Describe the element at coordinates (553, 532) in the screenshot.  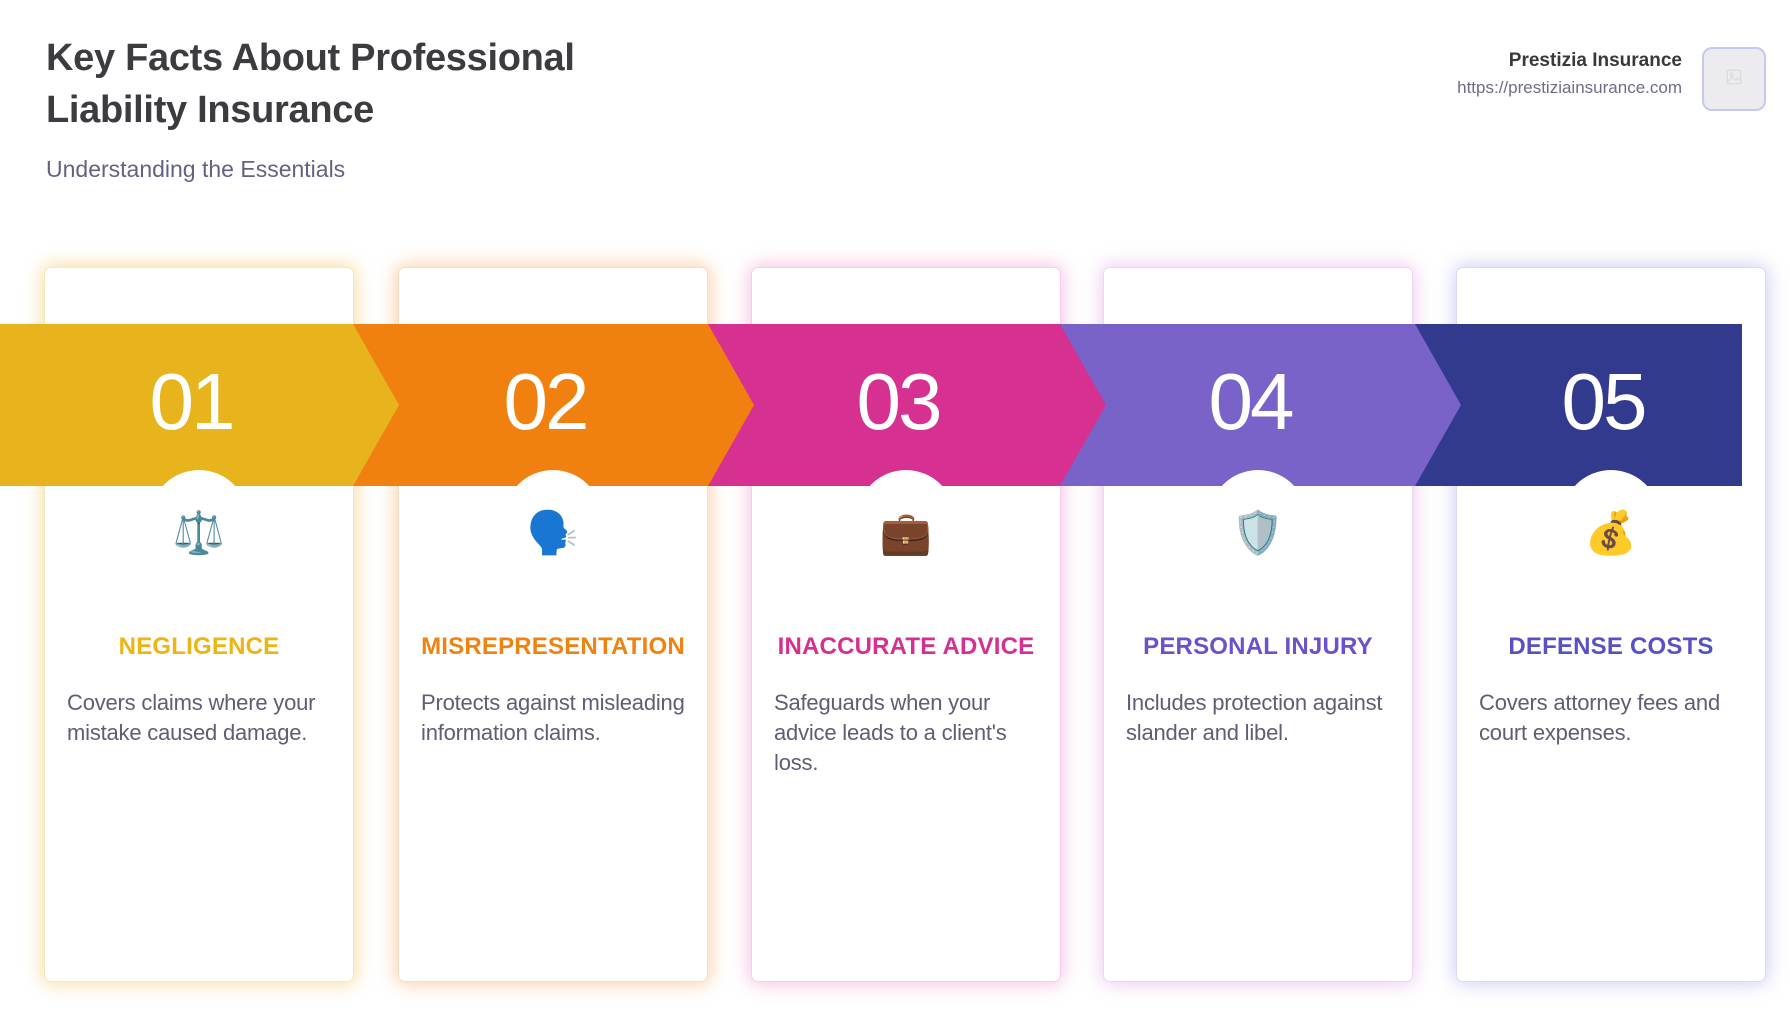
I see `speaking-head-icon: 🗣️` at that location.